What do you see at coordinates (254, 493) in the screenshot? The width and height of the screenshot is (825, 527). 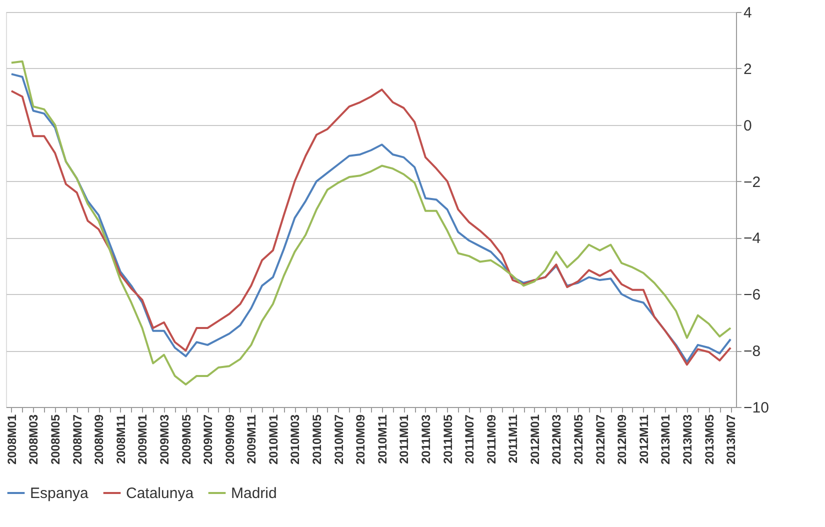 I see `legend-label: Madrid` at bounding box center [254, 493].